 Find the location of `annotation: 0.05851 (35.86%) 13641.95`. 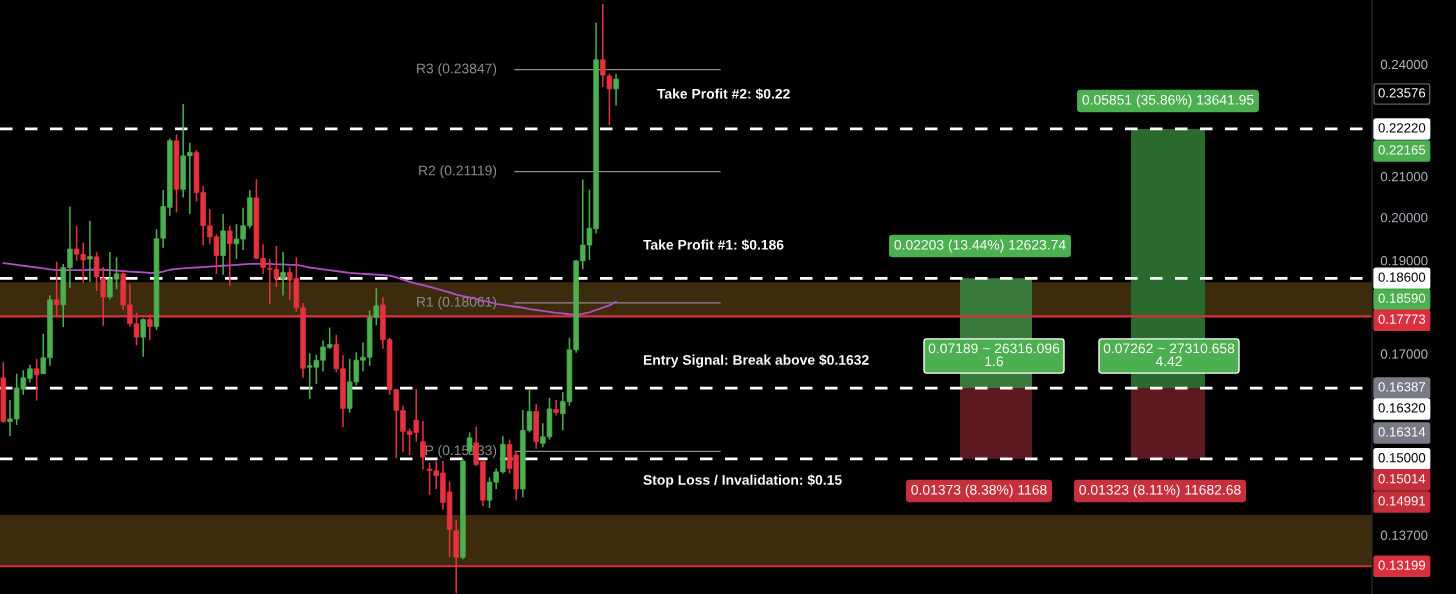

annotation: 0.05851 (35.86%) 13641.95 is located at coordinates (1168, 101).